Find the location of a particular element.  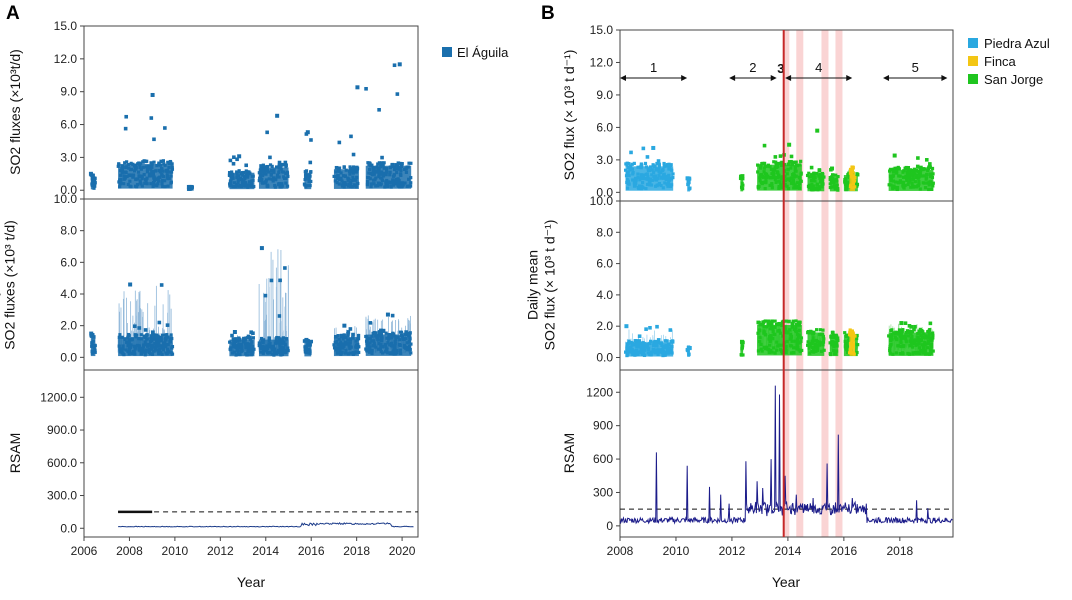

panel-b-sub1-ytick-label: 6.0 is located at coordinates (604, 264).